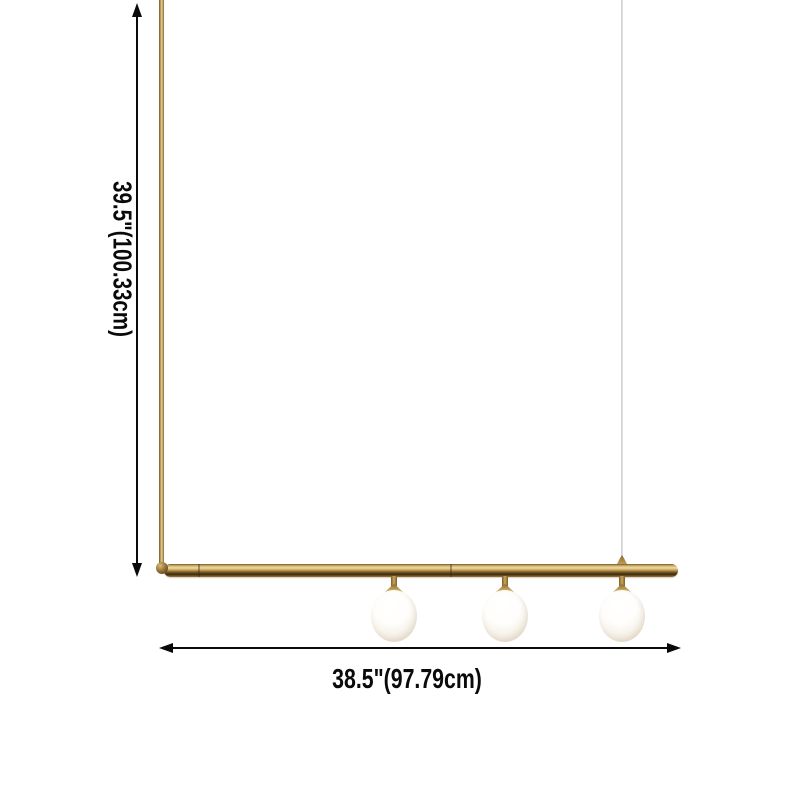  I want to click on hanging-rod, so click(161, 284).